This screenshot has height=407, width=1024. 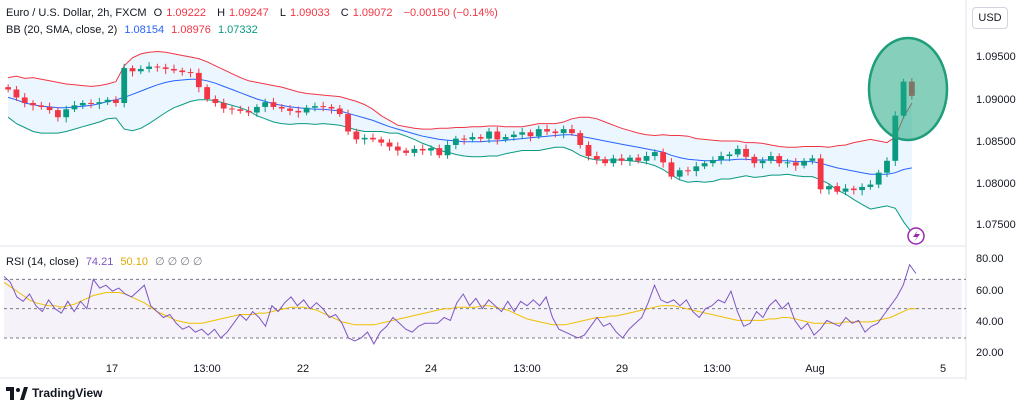 I want to click on rsi-value: 74.21, so click(x=99, y=262).